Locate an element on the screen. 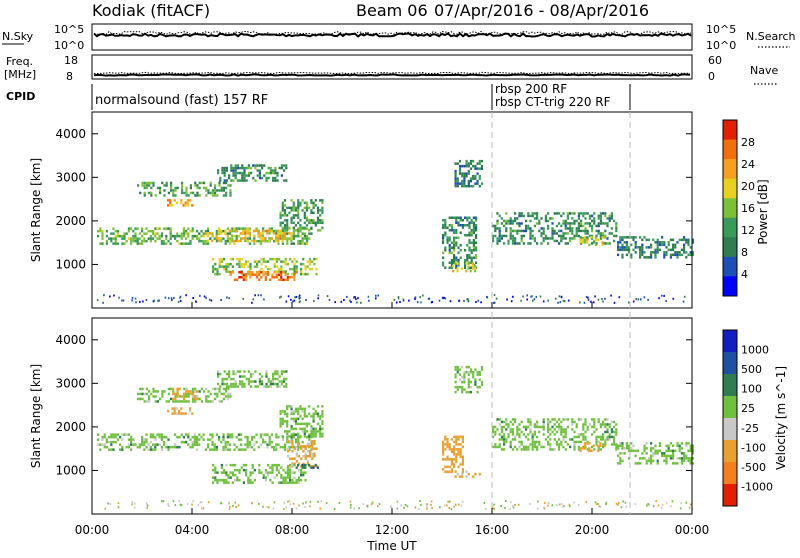  colorbar-swatch is located at coordinates (730, 208).